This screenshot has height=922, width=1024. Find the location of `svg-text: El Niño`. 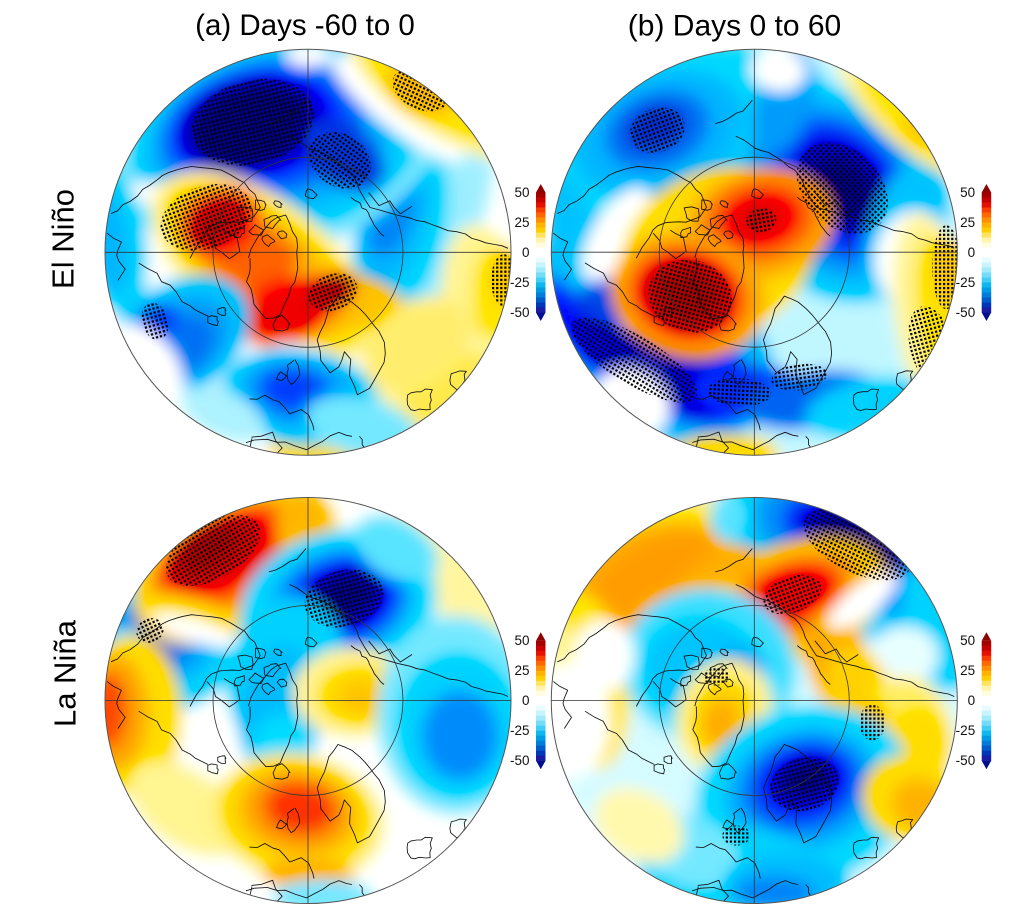

svg-text: El Niño is located at coordinates (63, 239).